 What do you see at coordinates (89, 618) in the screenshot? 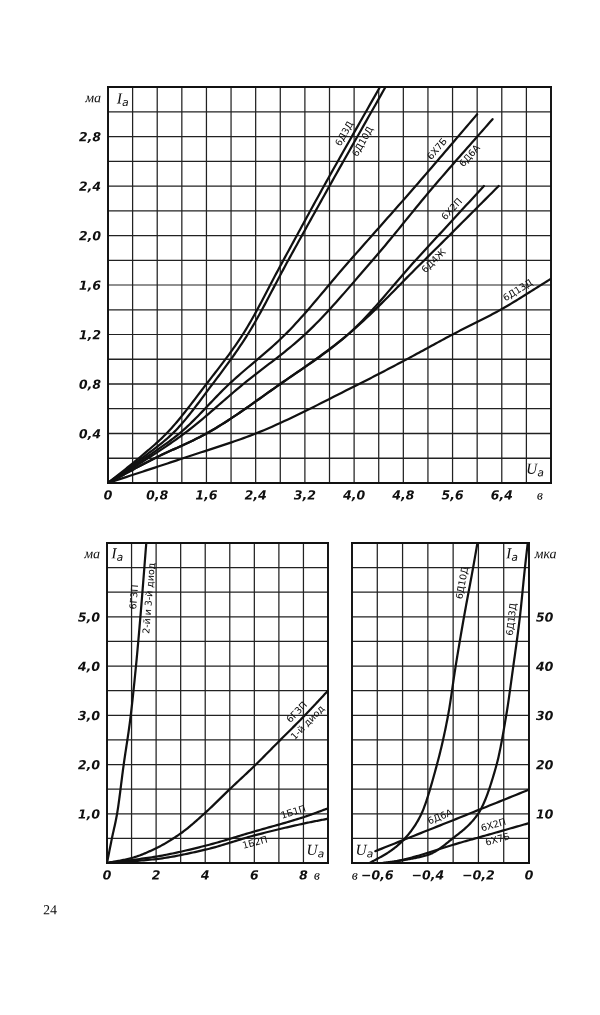
I see `y-tick-label: 5,0` at bounding box center [89, 618].